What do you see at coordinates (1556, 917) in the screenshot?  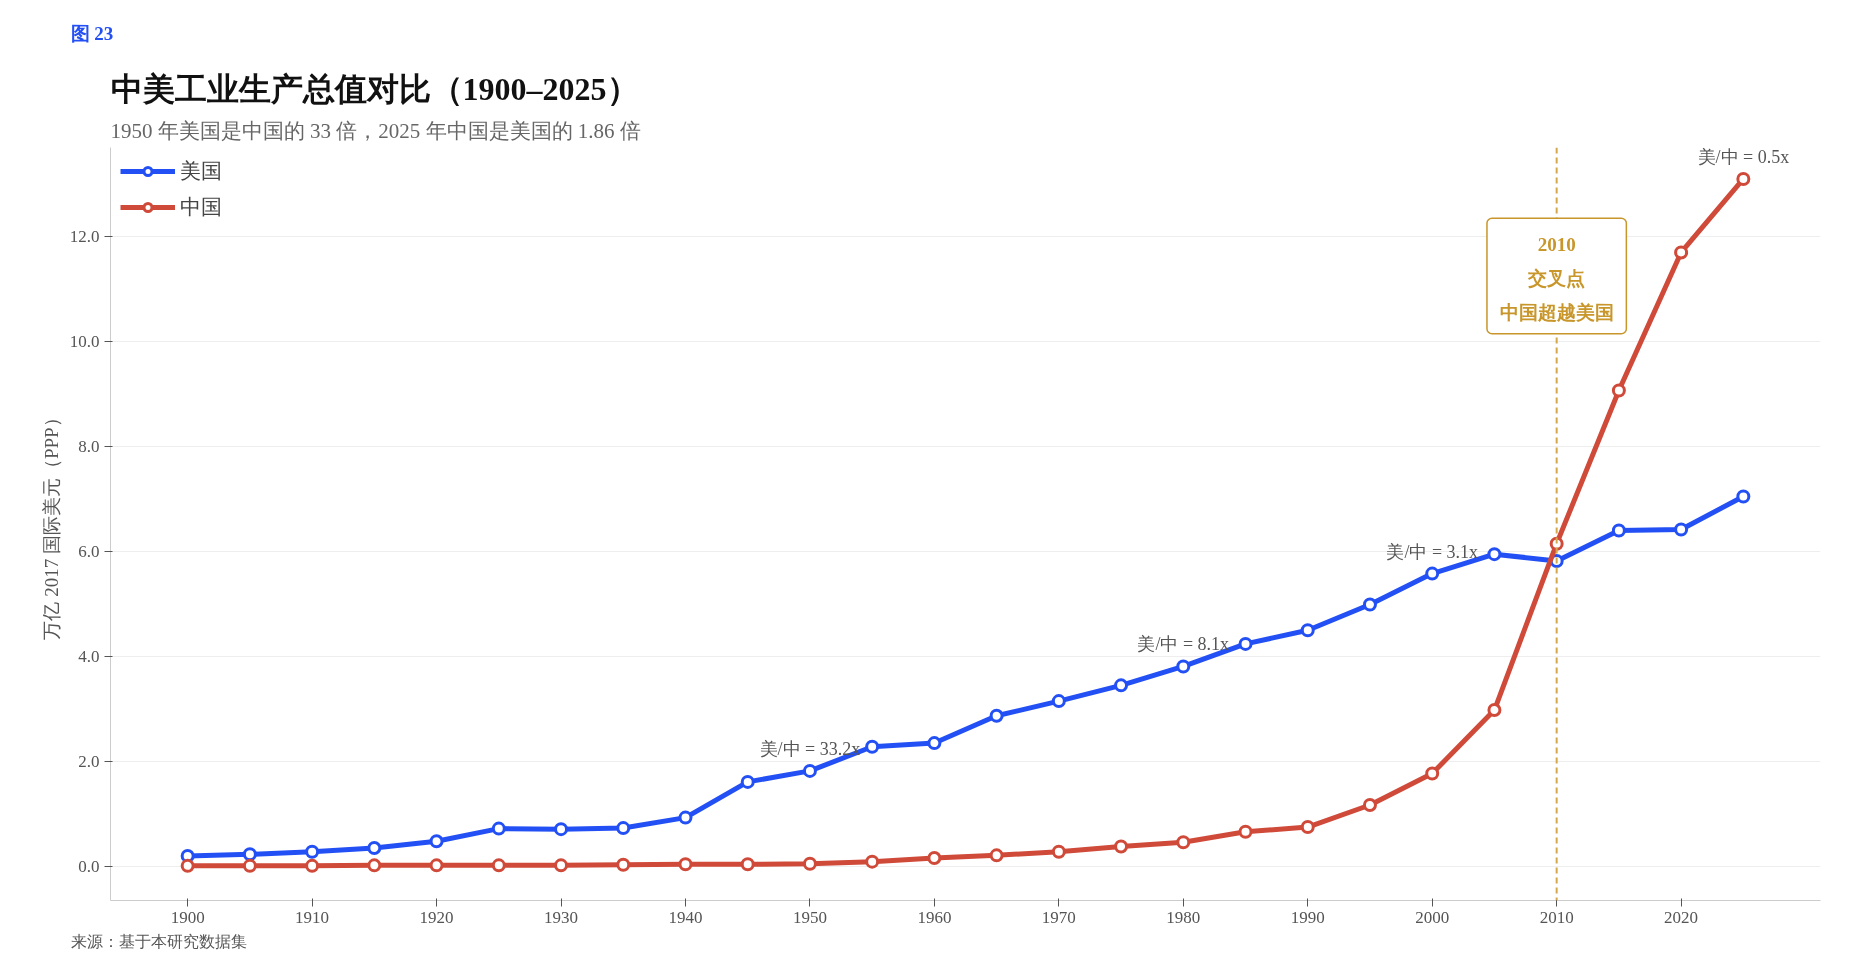 I see `x-tick-label: 2010` at bounding box center [1556, 917].